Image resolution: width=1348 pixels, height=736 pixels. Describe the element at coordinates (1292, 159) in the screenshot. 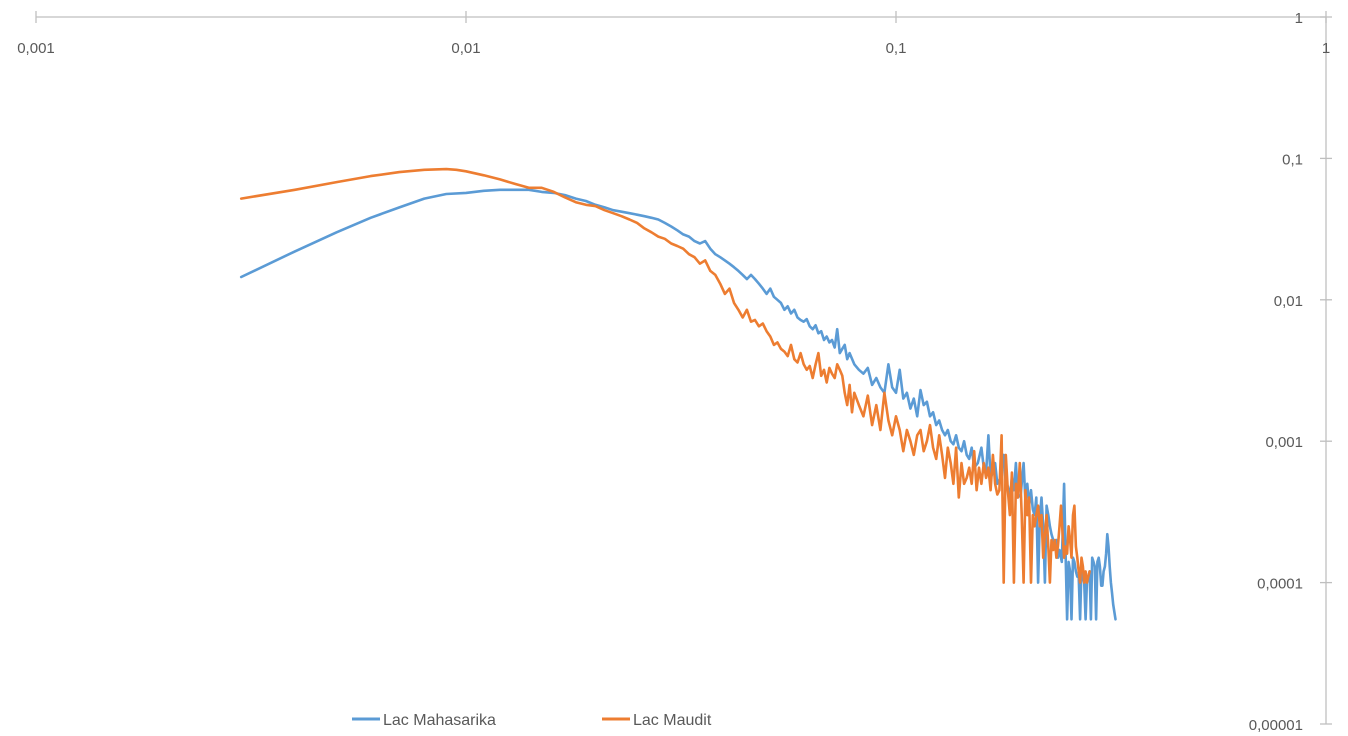

I see `y-tick-label: 0,1` at that location.